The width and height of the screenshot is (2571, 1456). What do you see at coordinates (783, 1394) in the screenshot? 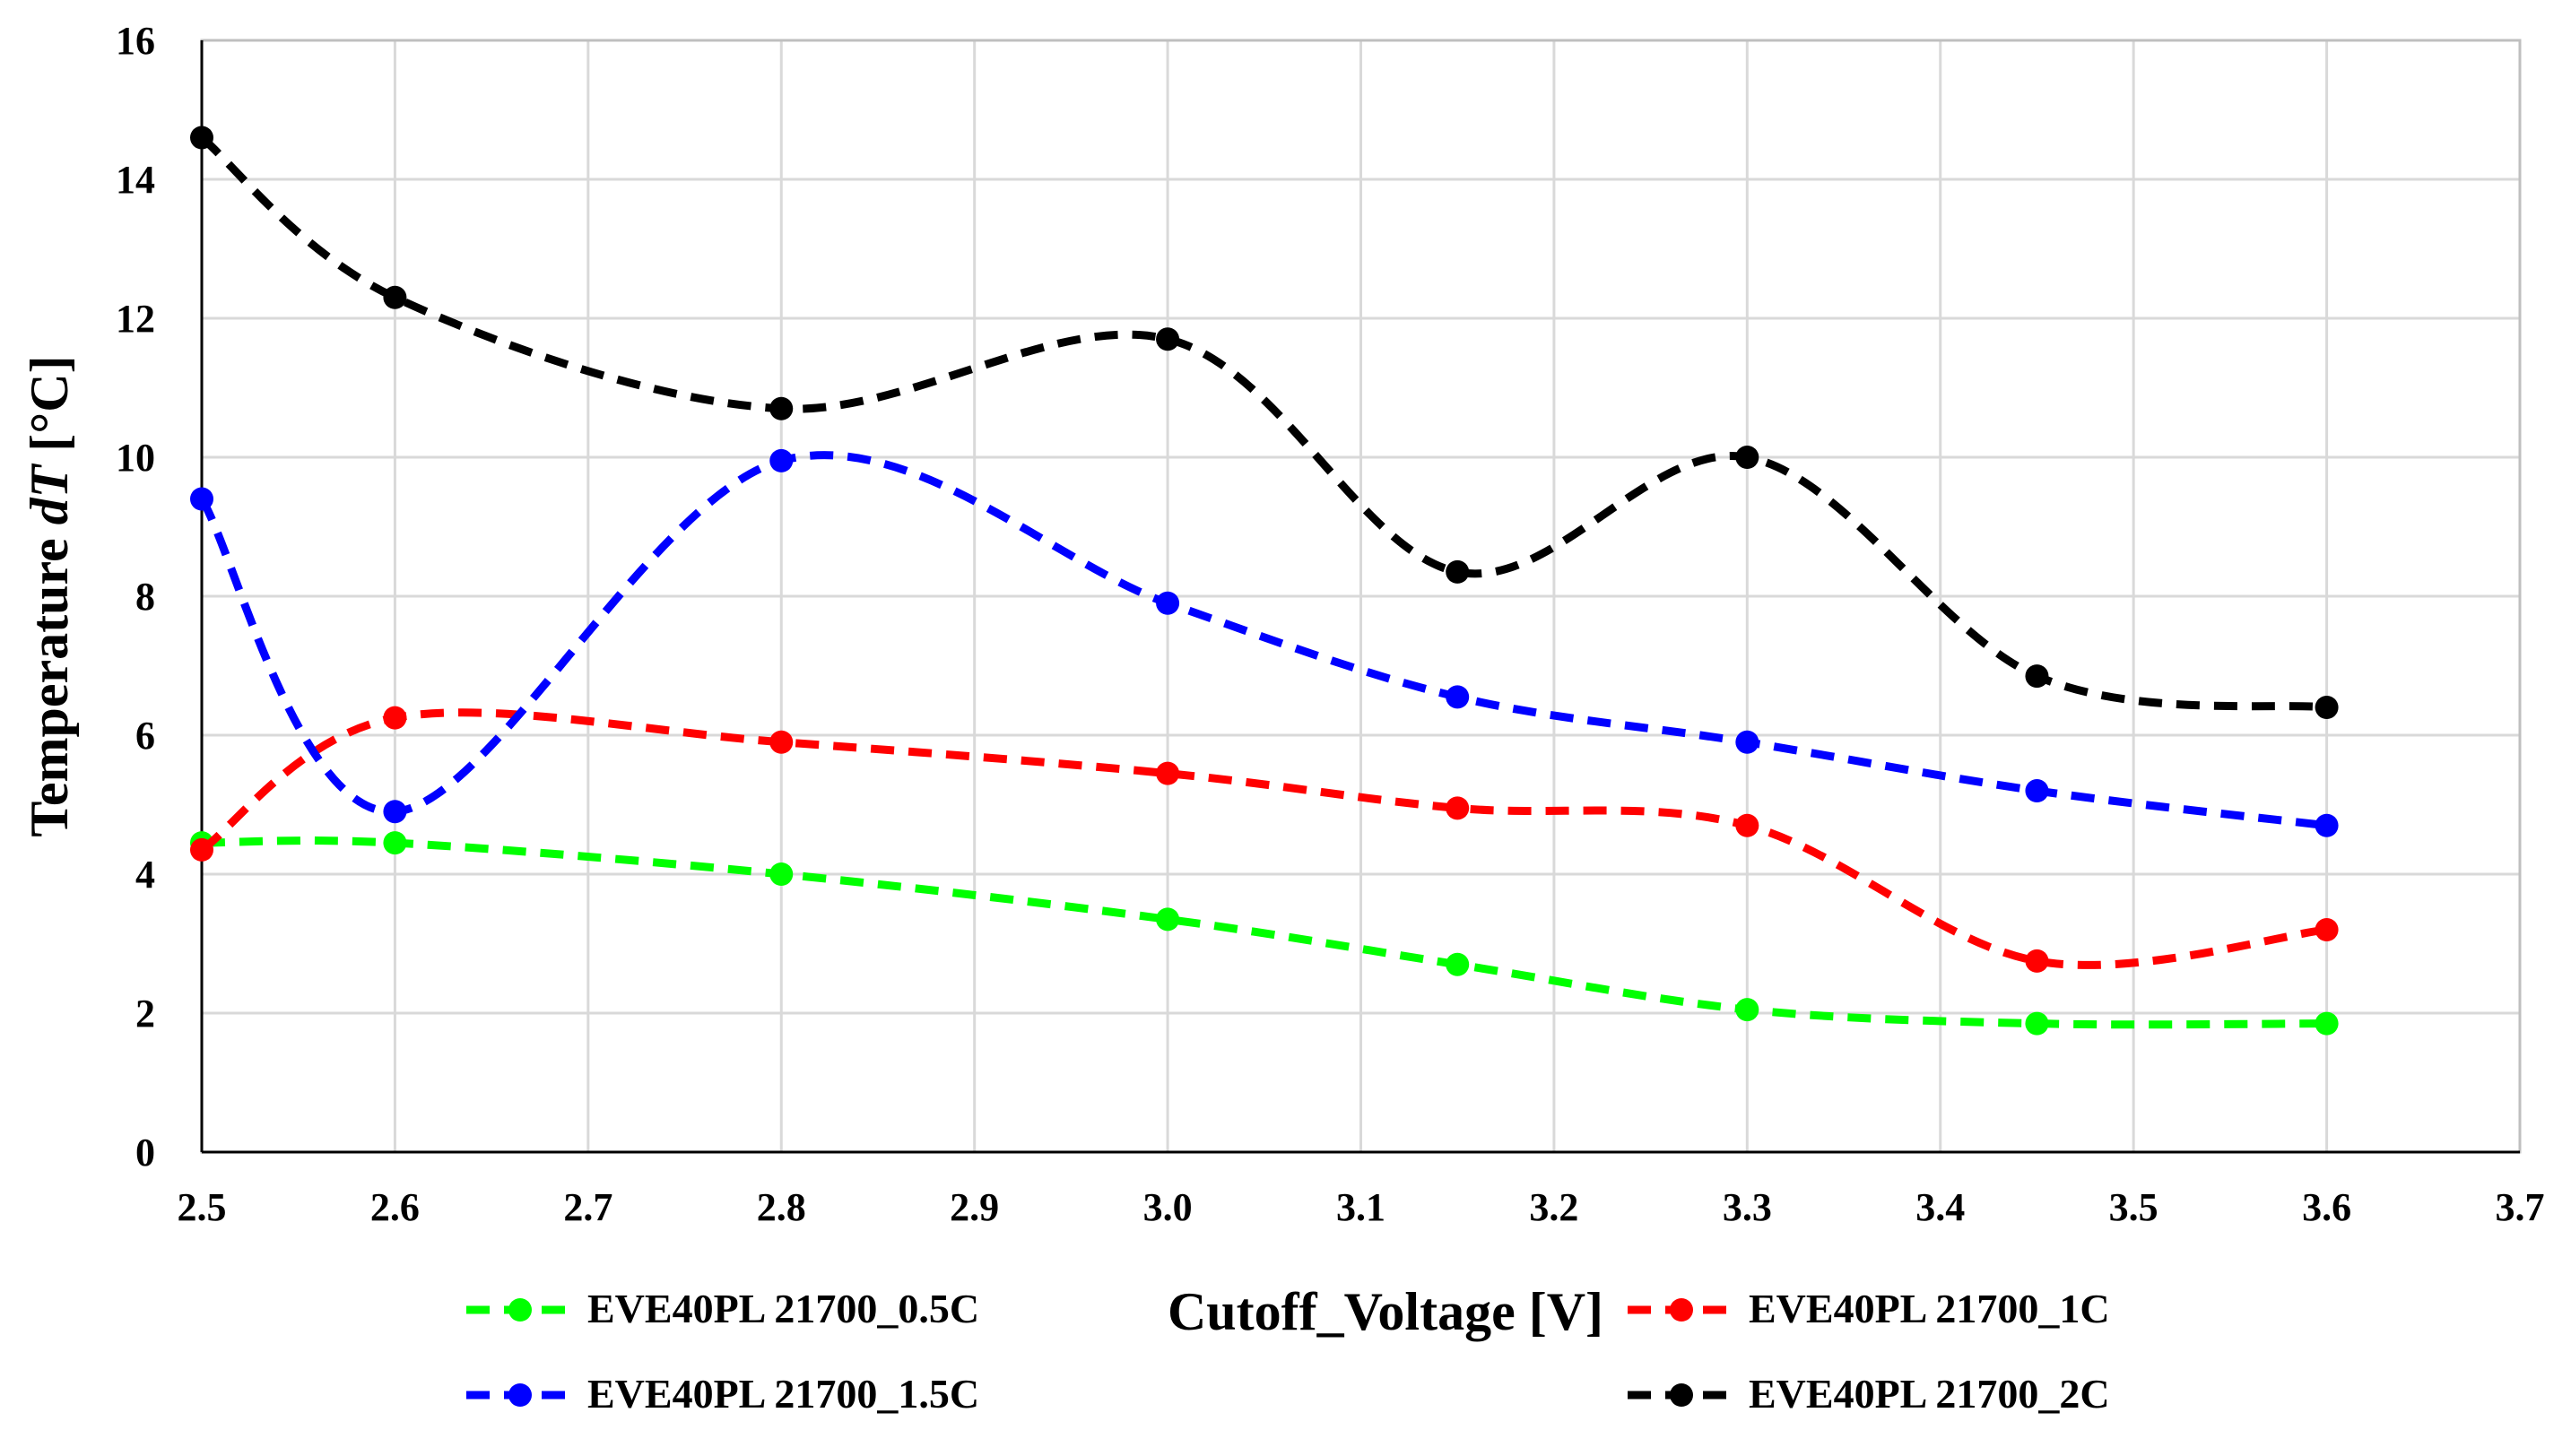
I see `legend-label: EVE40PL 21700_1.5C` at bounding box center [783, 1394].